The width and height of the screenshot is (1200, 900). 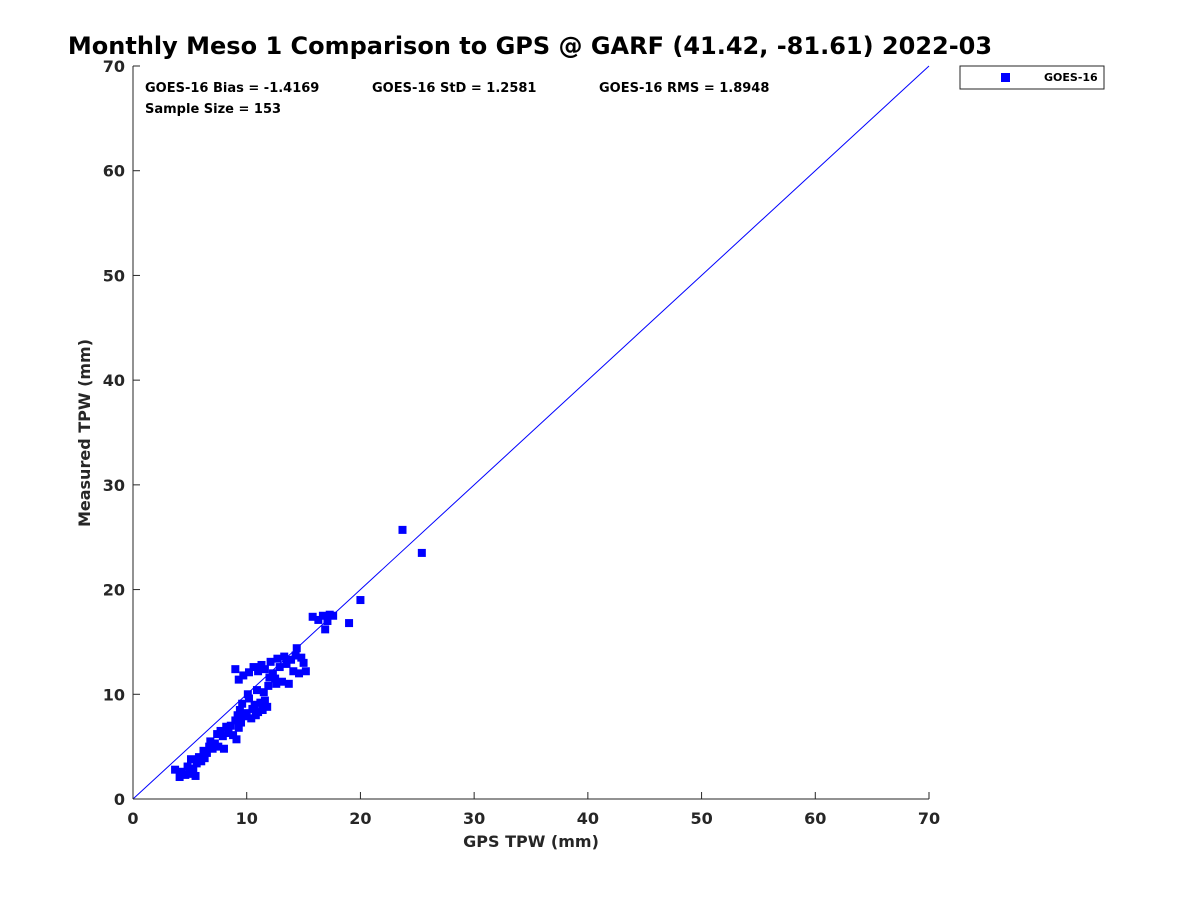 What do you see at coordinates (1071, 77) in the screenshot?
I see `legend-label: GOES-16` at bounding box center [1071, 77].